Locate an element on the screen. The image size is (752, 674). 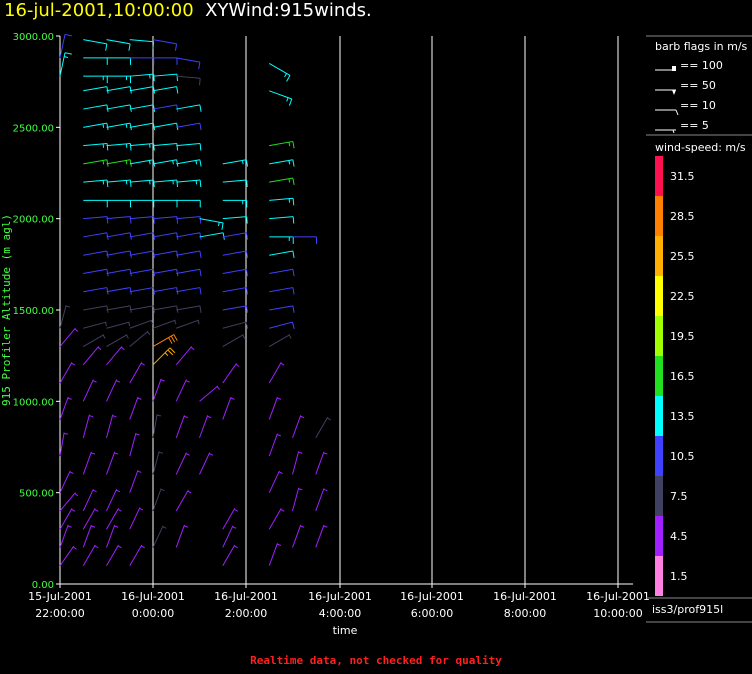
y-tick-label: 1000.00 is located at coordinates (33, 402).